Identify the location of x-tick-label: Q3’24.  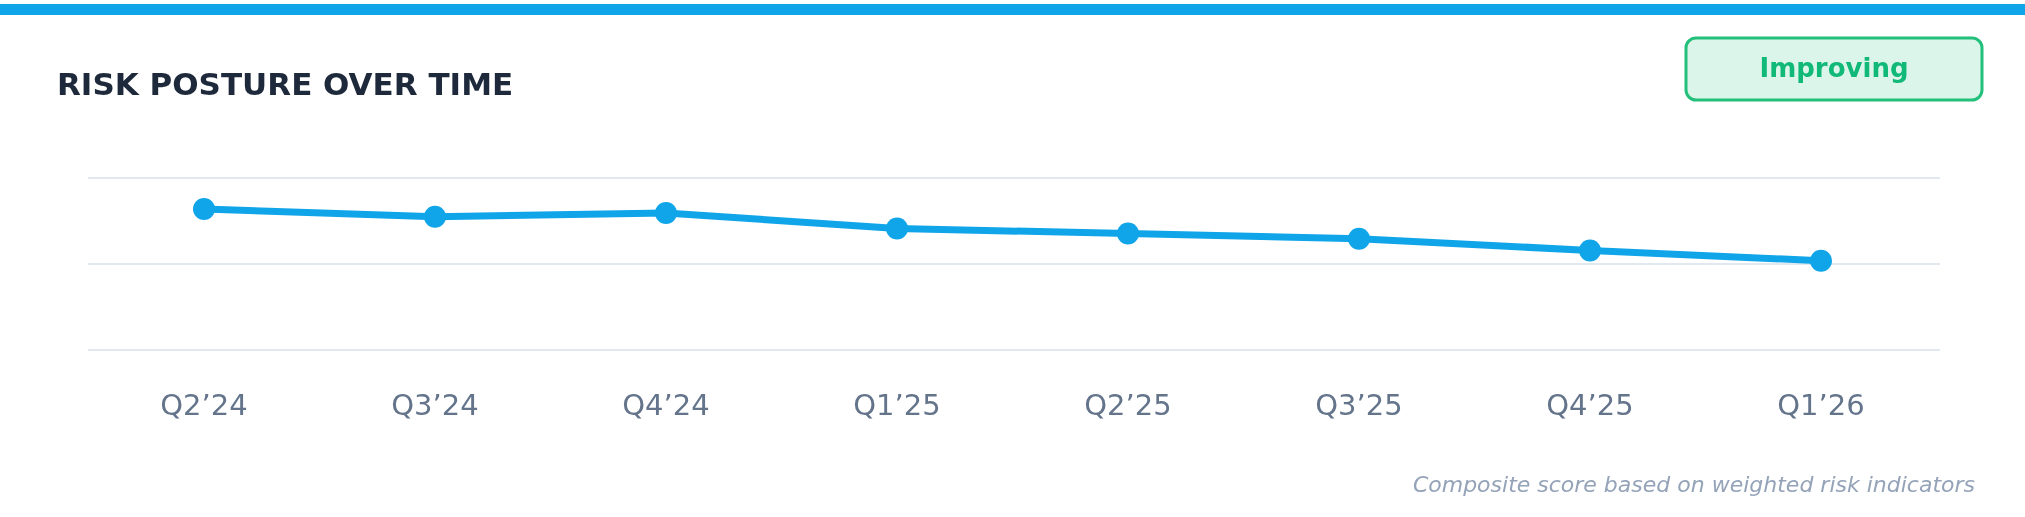
(435, 405).